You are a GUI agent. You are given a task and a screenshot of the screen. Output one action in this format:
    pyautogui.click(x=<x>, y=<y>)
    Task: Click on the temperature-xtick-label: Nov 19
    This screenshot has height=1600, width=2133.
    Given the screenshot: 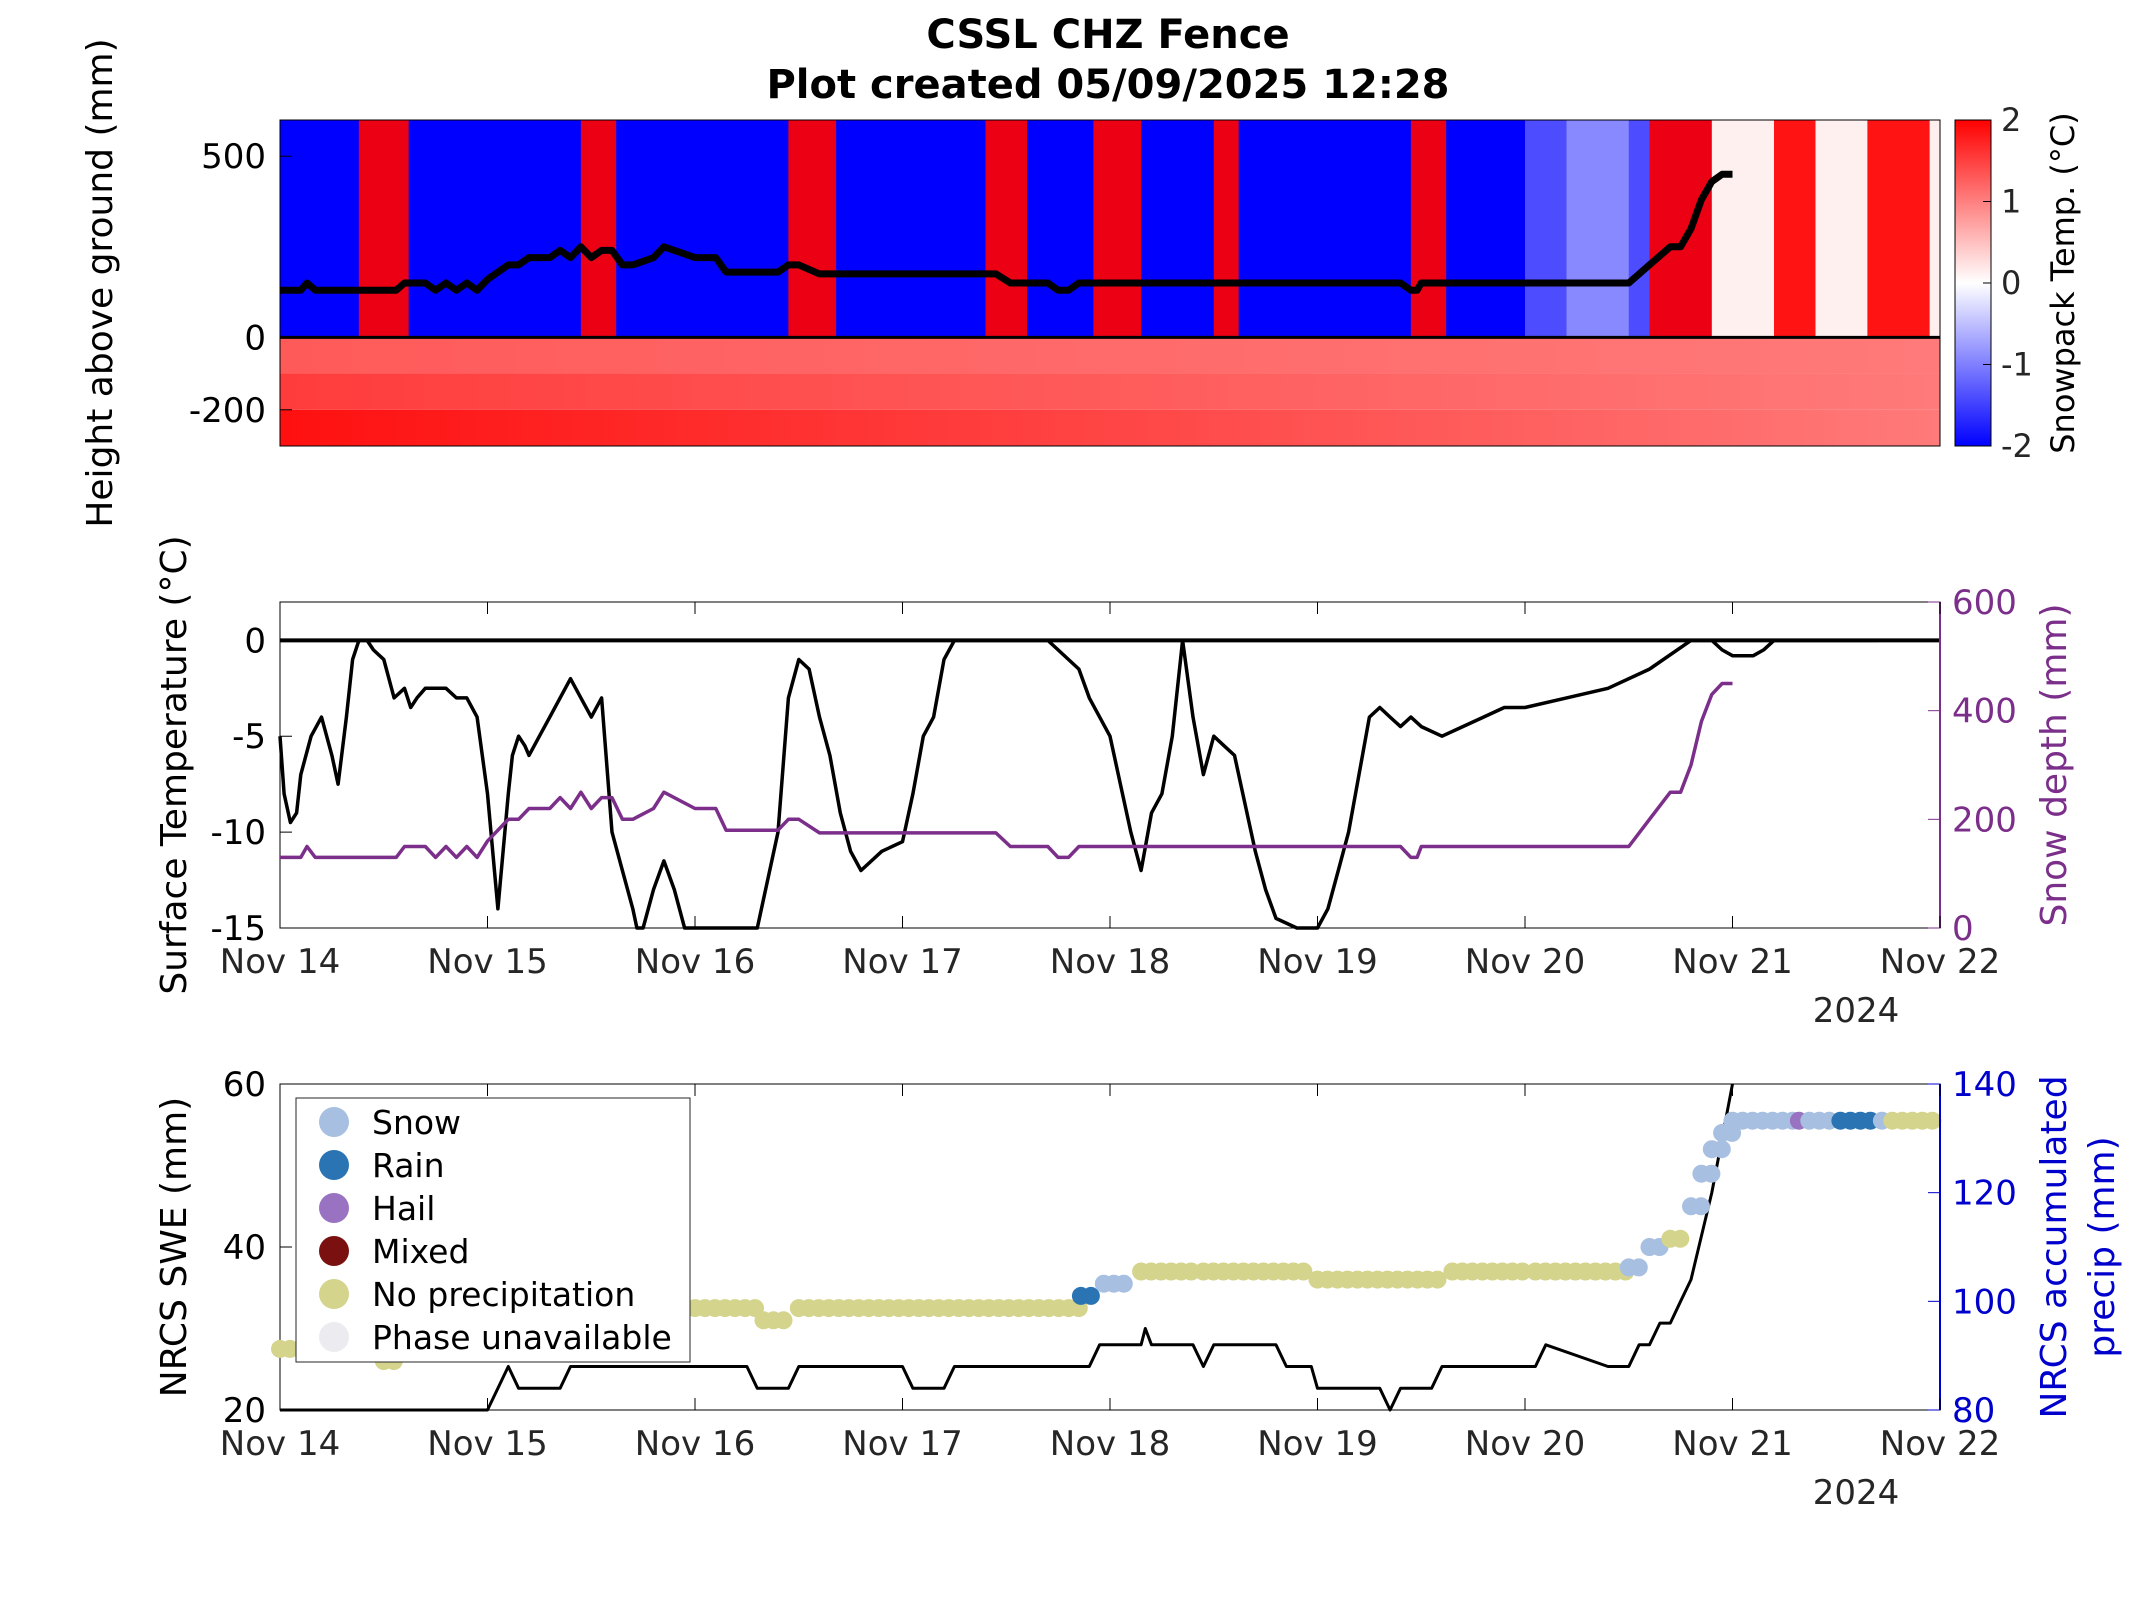 What is the action you would take?
    pyautogui.click(x=1317, y=962)
    